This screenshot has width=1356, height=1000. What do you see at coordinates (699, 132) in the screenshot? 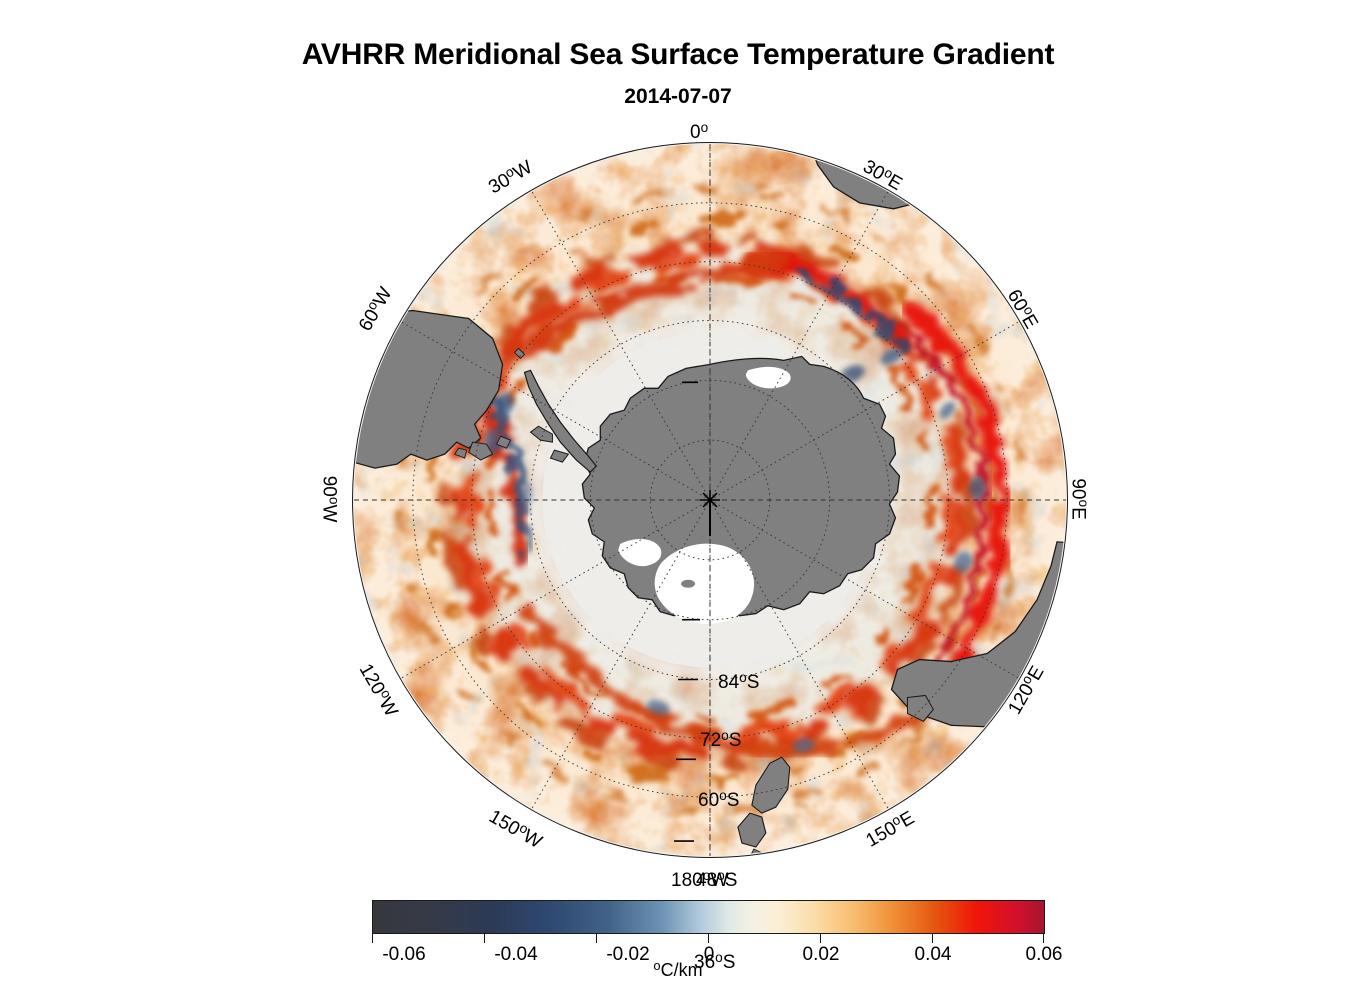
I see `lon-label-0: 0o` at bounding box center [699, 132].